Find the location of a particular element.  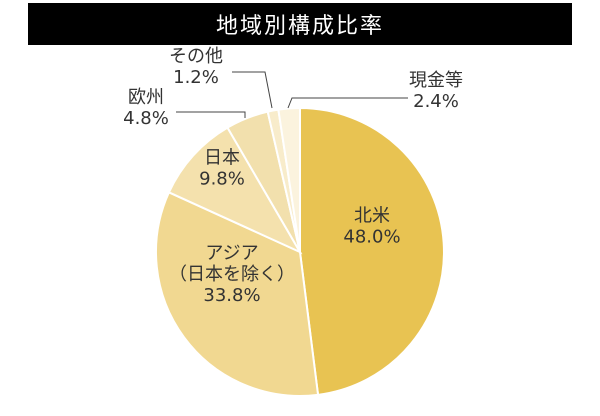

slice-label-4: その他 1.2% is located at coordinates (196, 67).